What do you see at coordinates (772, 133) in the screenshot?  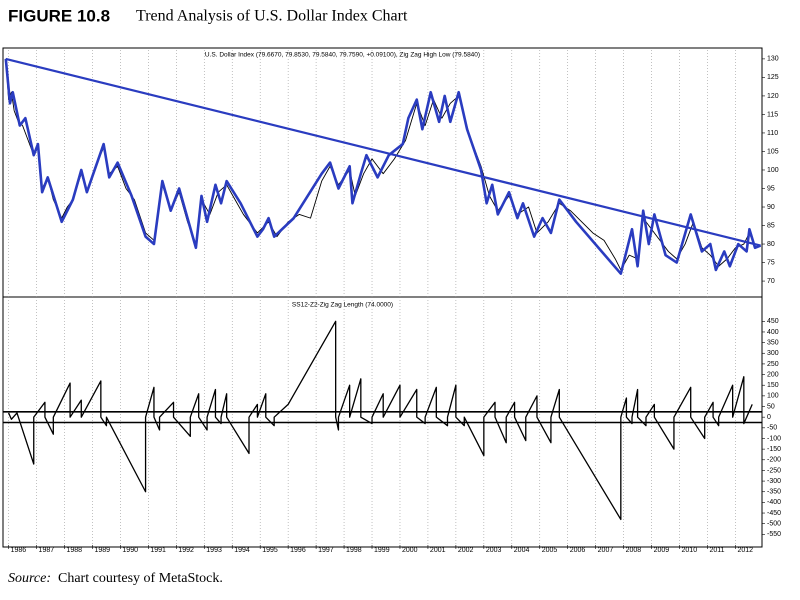 I see `y-tick-label: 110` at bounding box center [772, 133].